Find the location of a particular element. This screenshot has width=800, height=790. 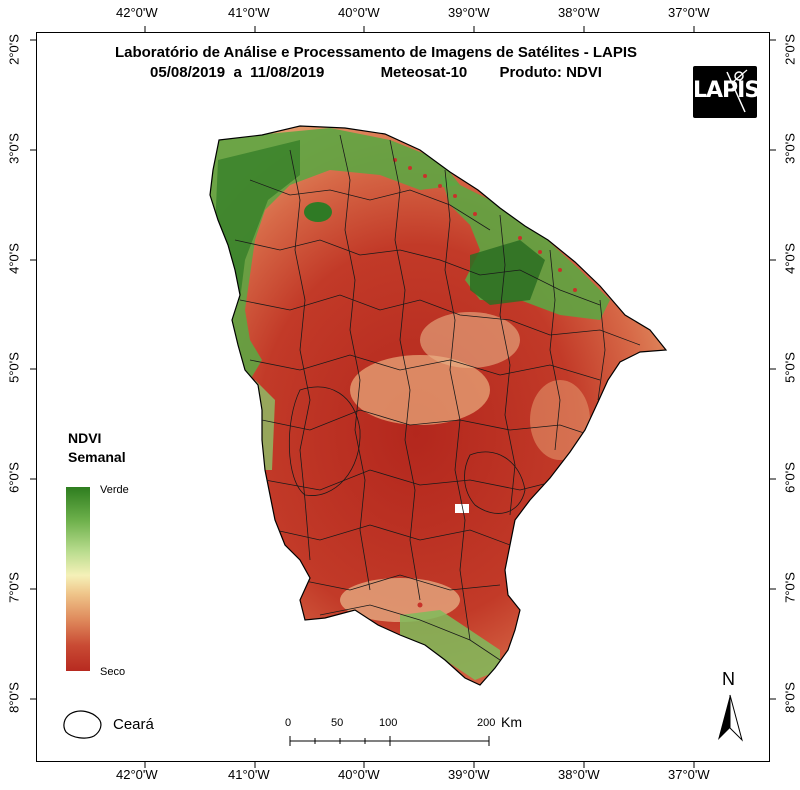

lapis-logo: LAPIS is located at coordinates (726, 92).